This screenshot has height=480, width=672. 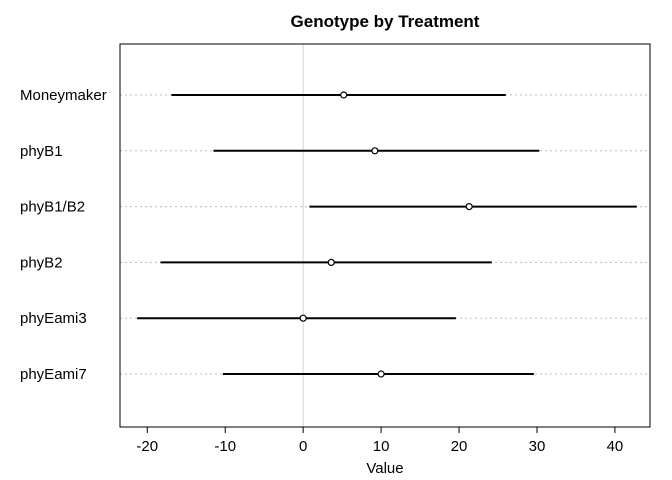 I want to click on chart-title: Genotype by Treatment, so click(x=385, y=21).